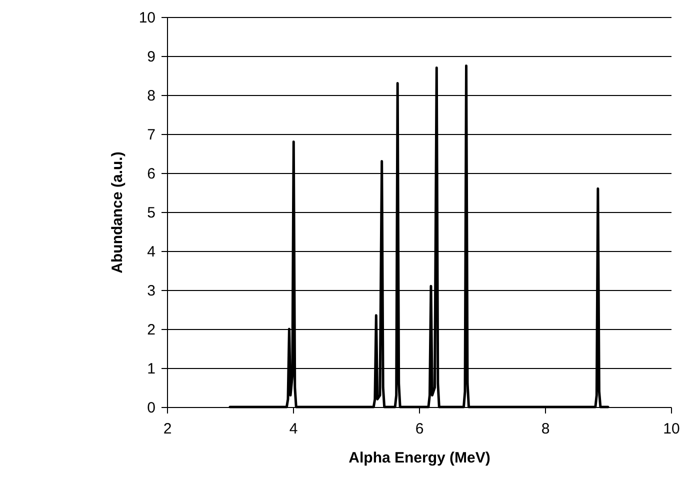  Describe the element at coordinates (151, 213) in the screenshot. I see `y-tick-label: 5` at that location.